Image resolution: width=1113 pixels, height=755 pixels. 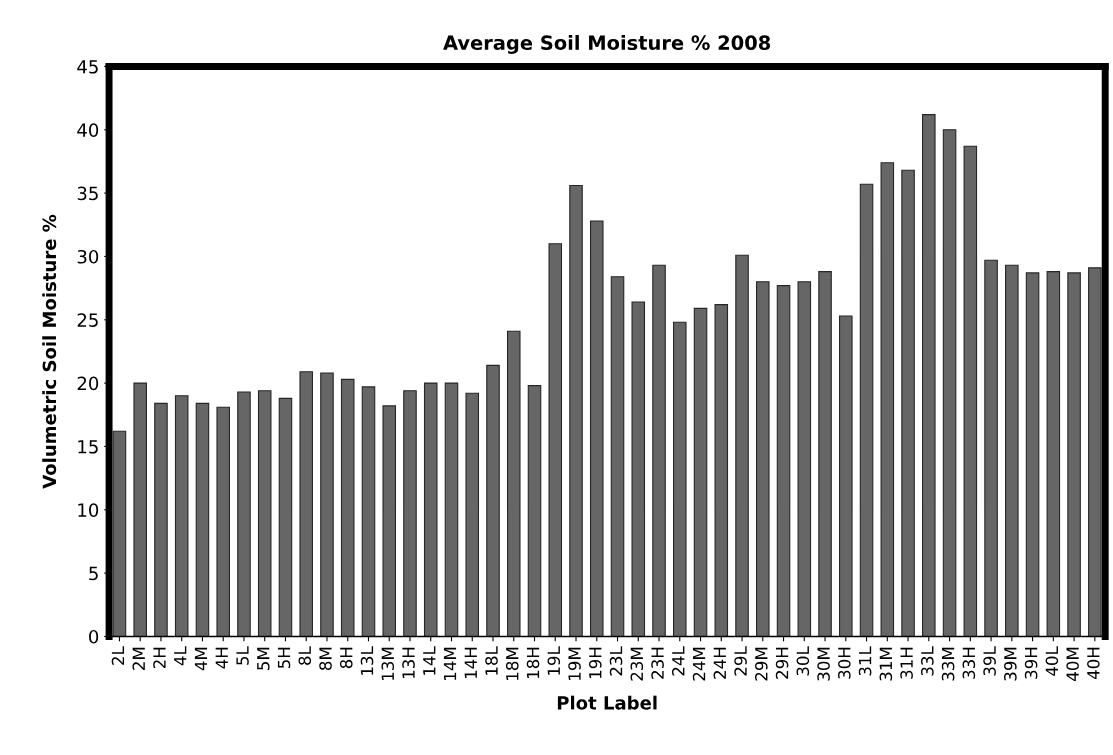 I want to click on y-tick-label: 15, so click(x=88, y=447).